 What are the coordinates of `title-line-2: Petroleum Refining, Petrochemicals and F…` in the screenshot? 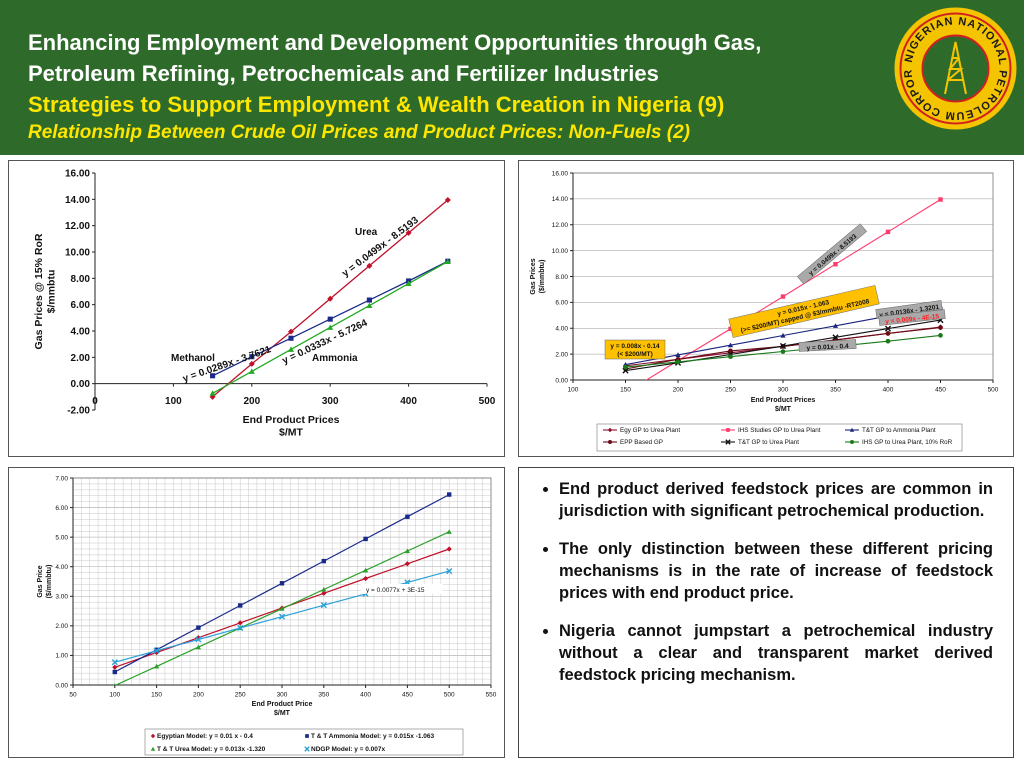 It's located at (343, 73).